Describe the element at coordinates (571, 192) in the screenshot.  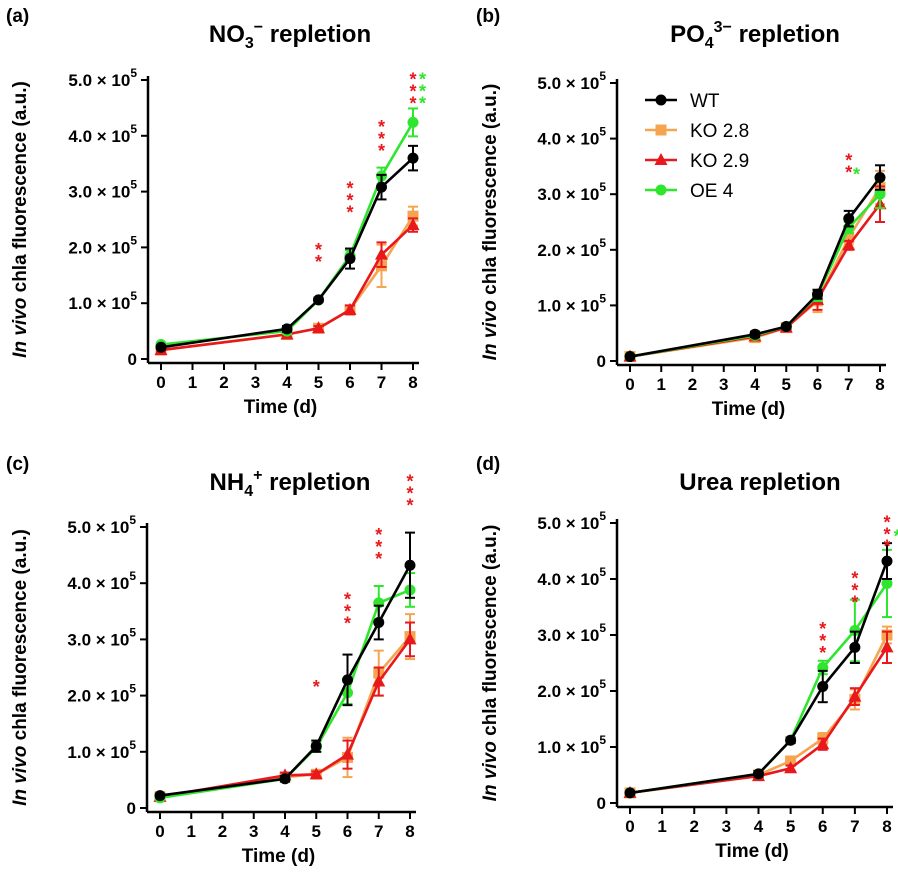
I see `y-tick-label: 3.0 × 10⁵` at that location.